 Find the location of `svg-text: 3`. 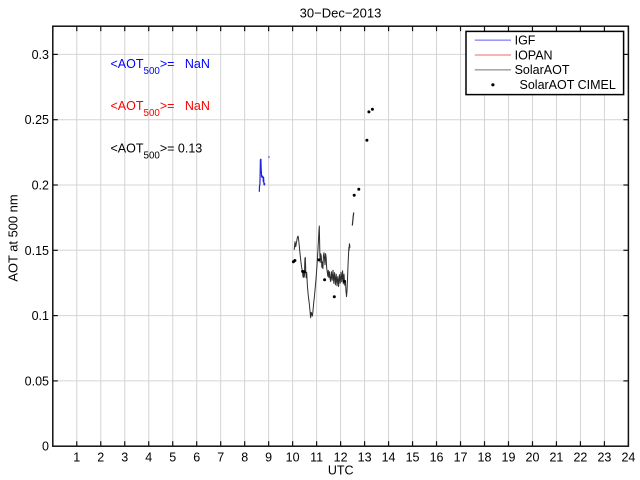

svg-text: 3 is located at coordinates (124, 458).